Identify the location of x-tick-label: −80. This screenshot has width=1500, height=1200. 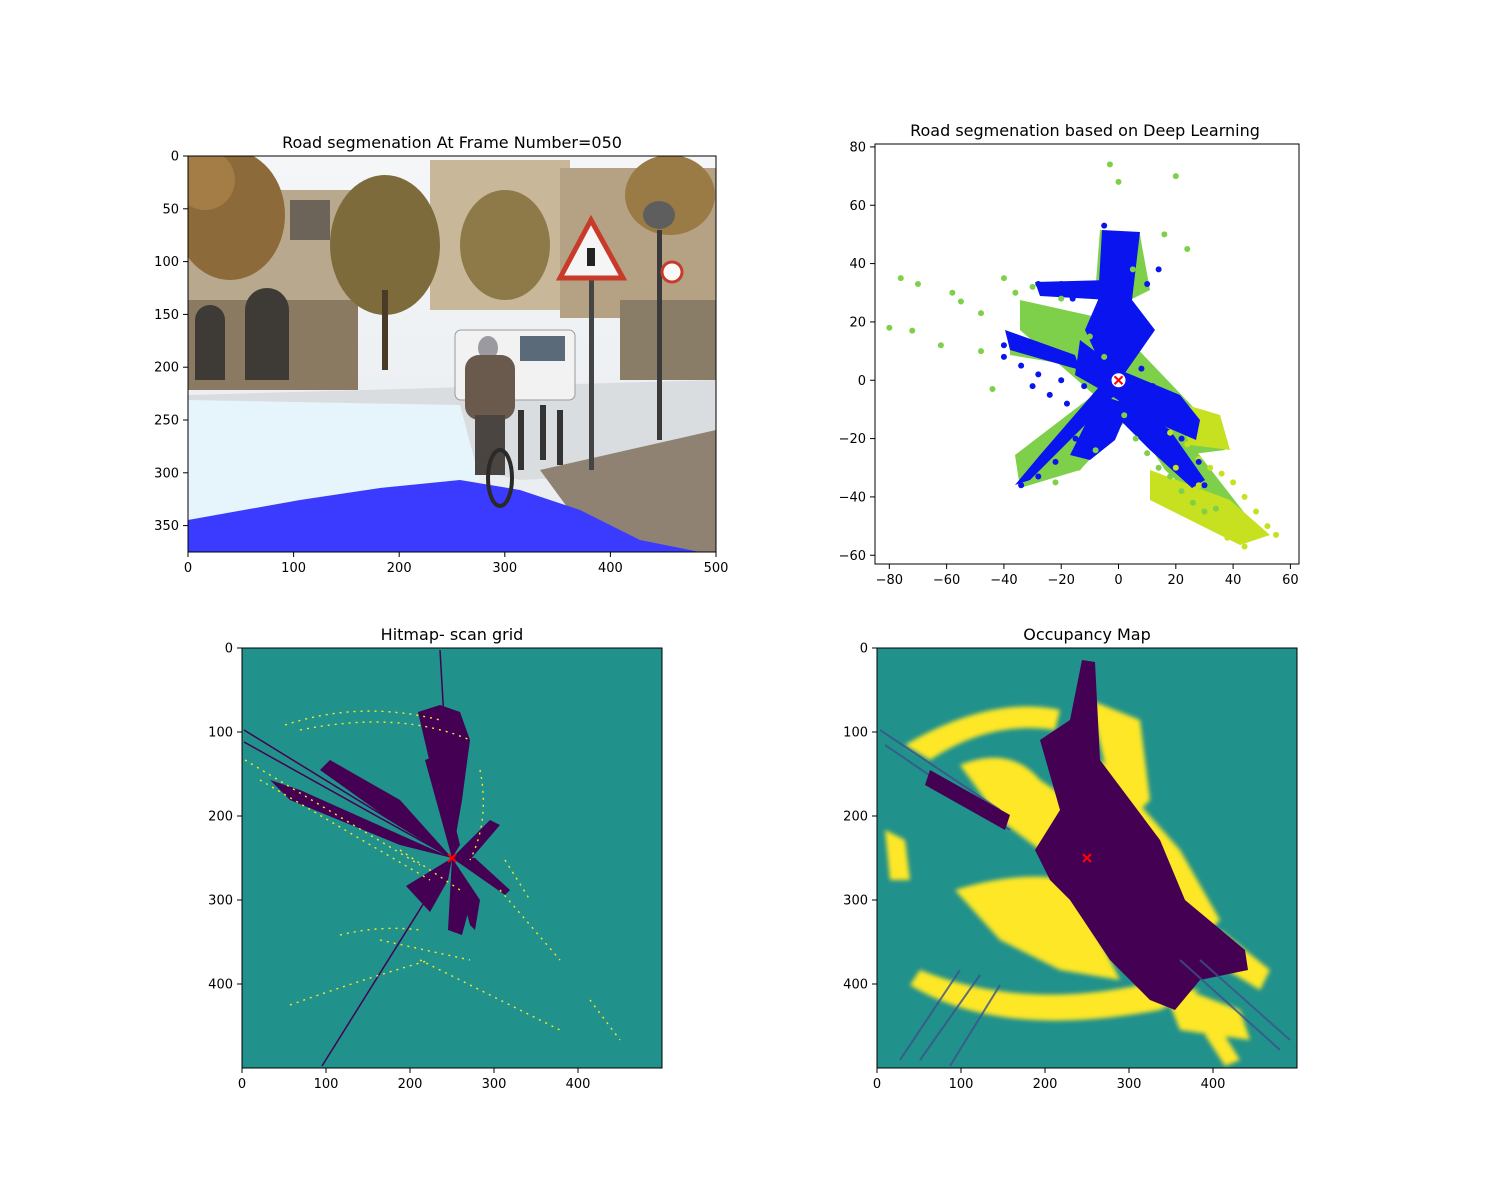
(889, 580).